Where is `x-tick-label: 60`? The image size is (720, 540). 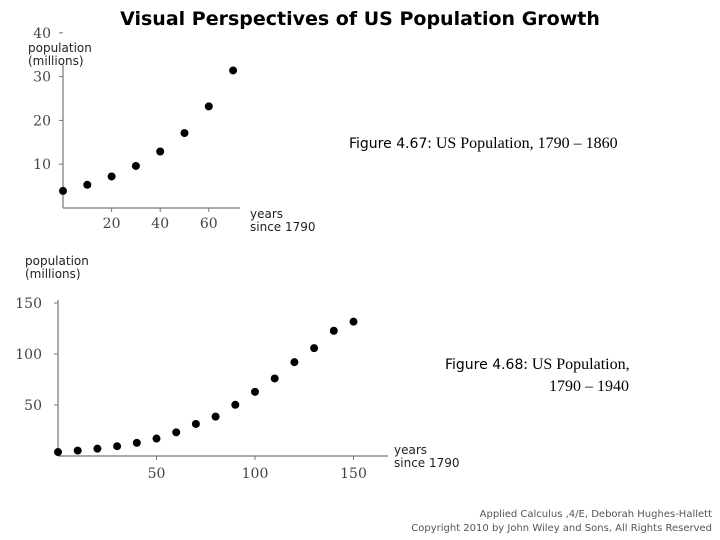
x-tick-label: 60 is located at coordinates (209, 224).